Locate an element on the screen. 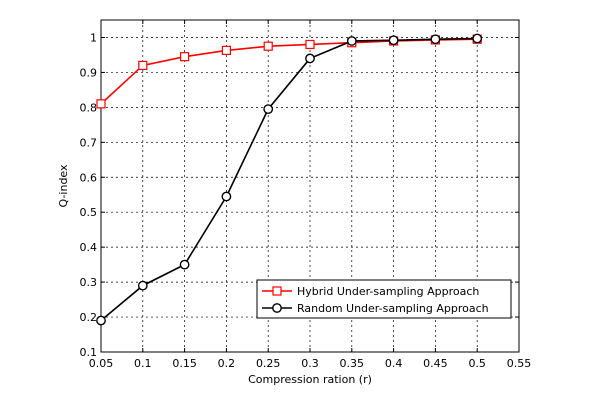  y-tick-label: 0.4 is located at coordinates (89, 247).